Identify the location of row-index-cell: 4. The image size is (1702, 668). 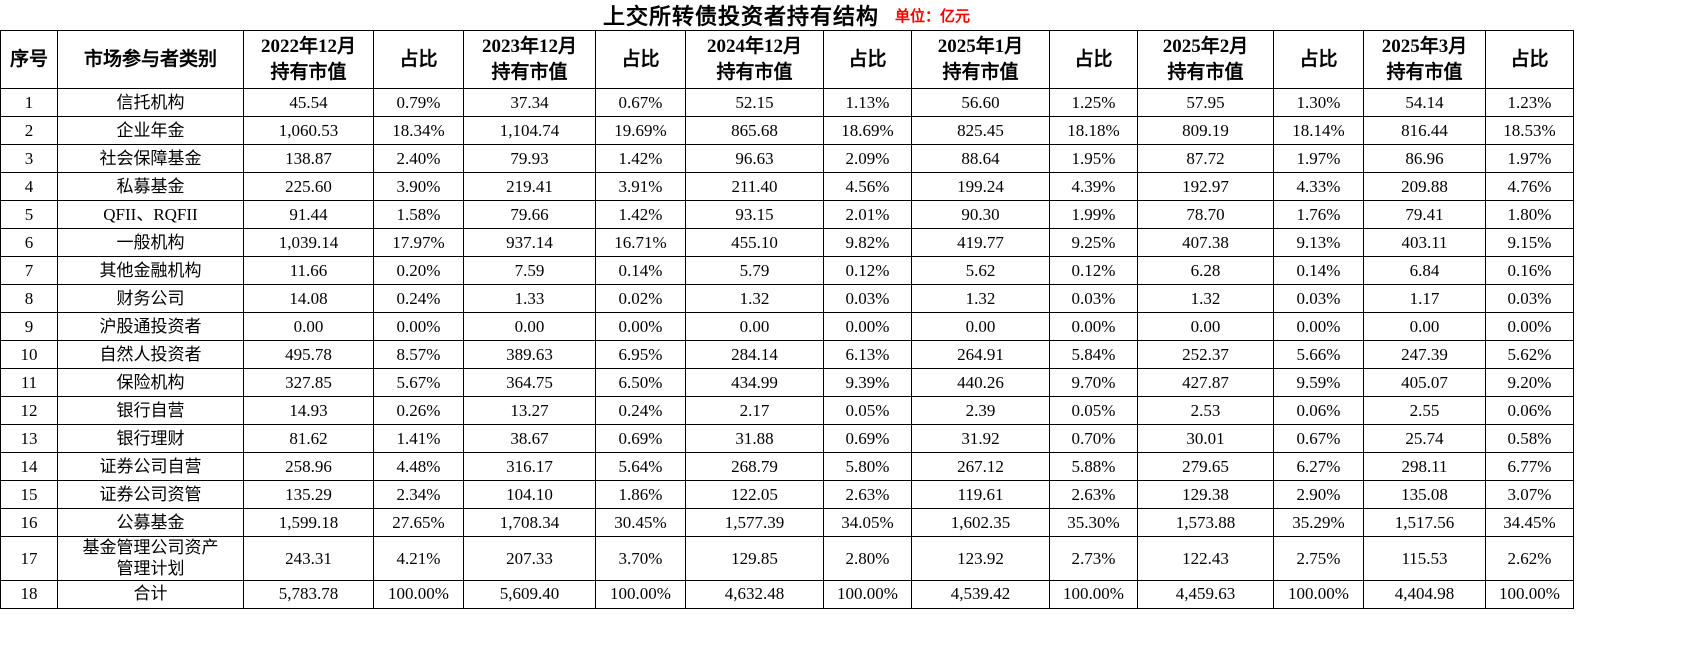
(29, 186).